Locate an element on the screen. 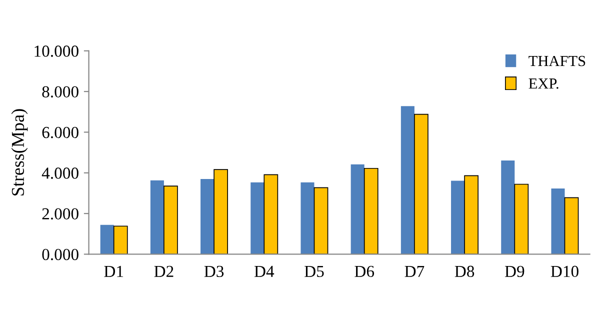 The height and width of the screenshot is (328, 600). x-tick-label: D9 is located at coordinates (514, 272).